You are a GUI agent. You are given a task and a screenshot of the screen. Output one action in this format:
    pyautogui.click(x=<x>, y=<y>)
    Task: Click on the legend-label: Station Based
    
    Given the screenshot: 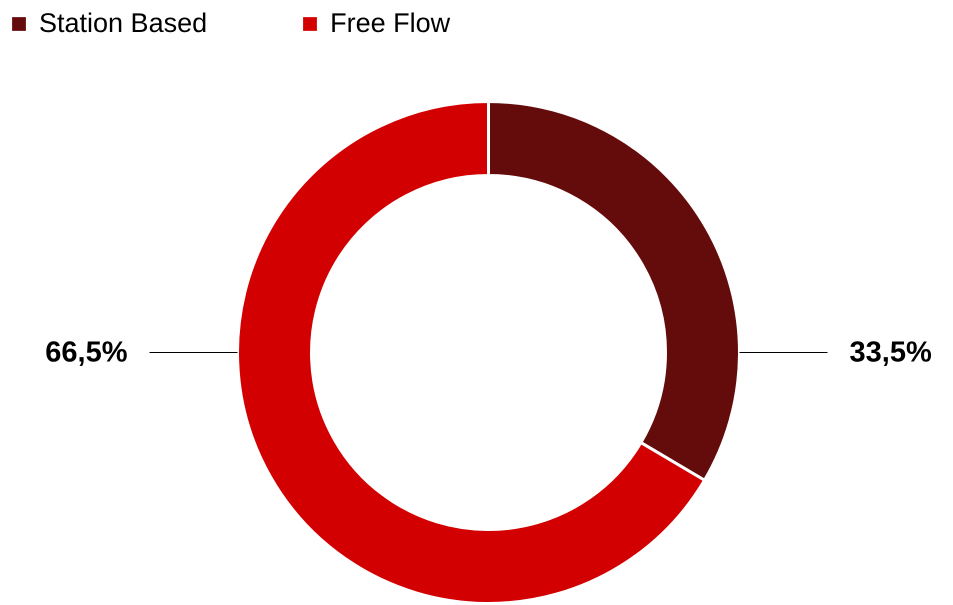 What is the action you would take?
    pyautogui.click(x=123, y=23)
    